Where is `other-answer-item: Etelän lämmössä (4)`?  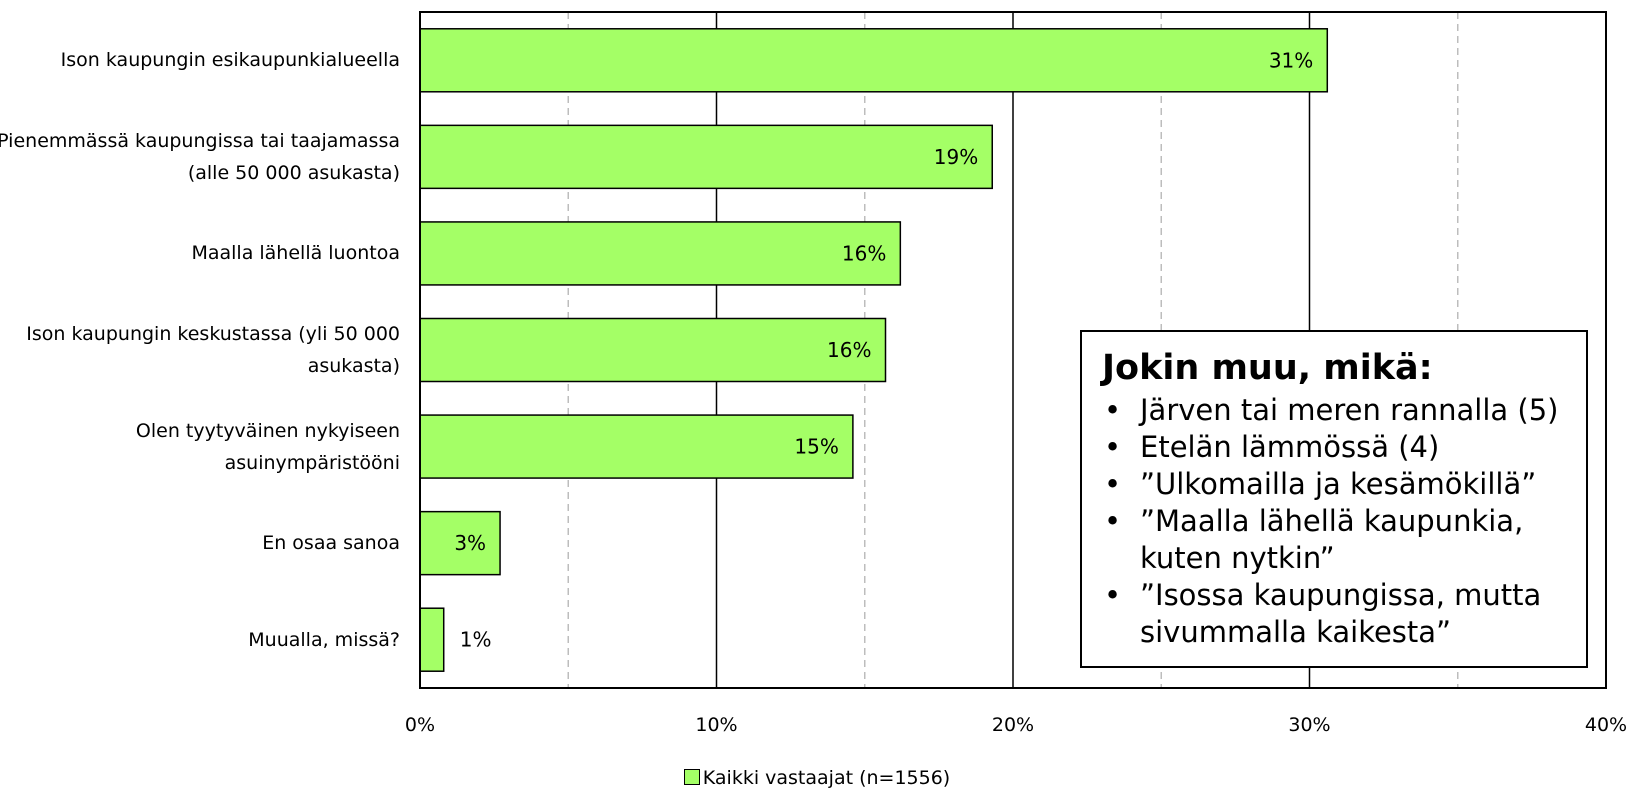
other-answer-item: Etelän lämmössä (4) is located at coordinates (1336, 447).